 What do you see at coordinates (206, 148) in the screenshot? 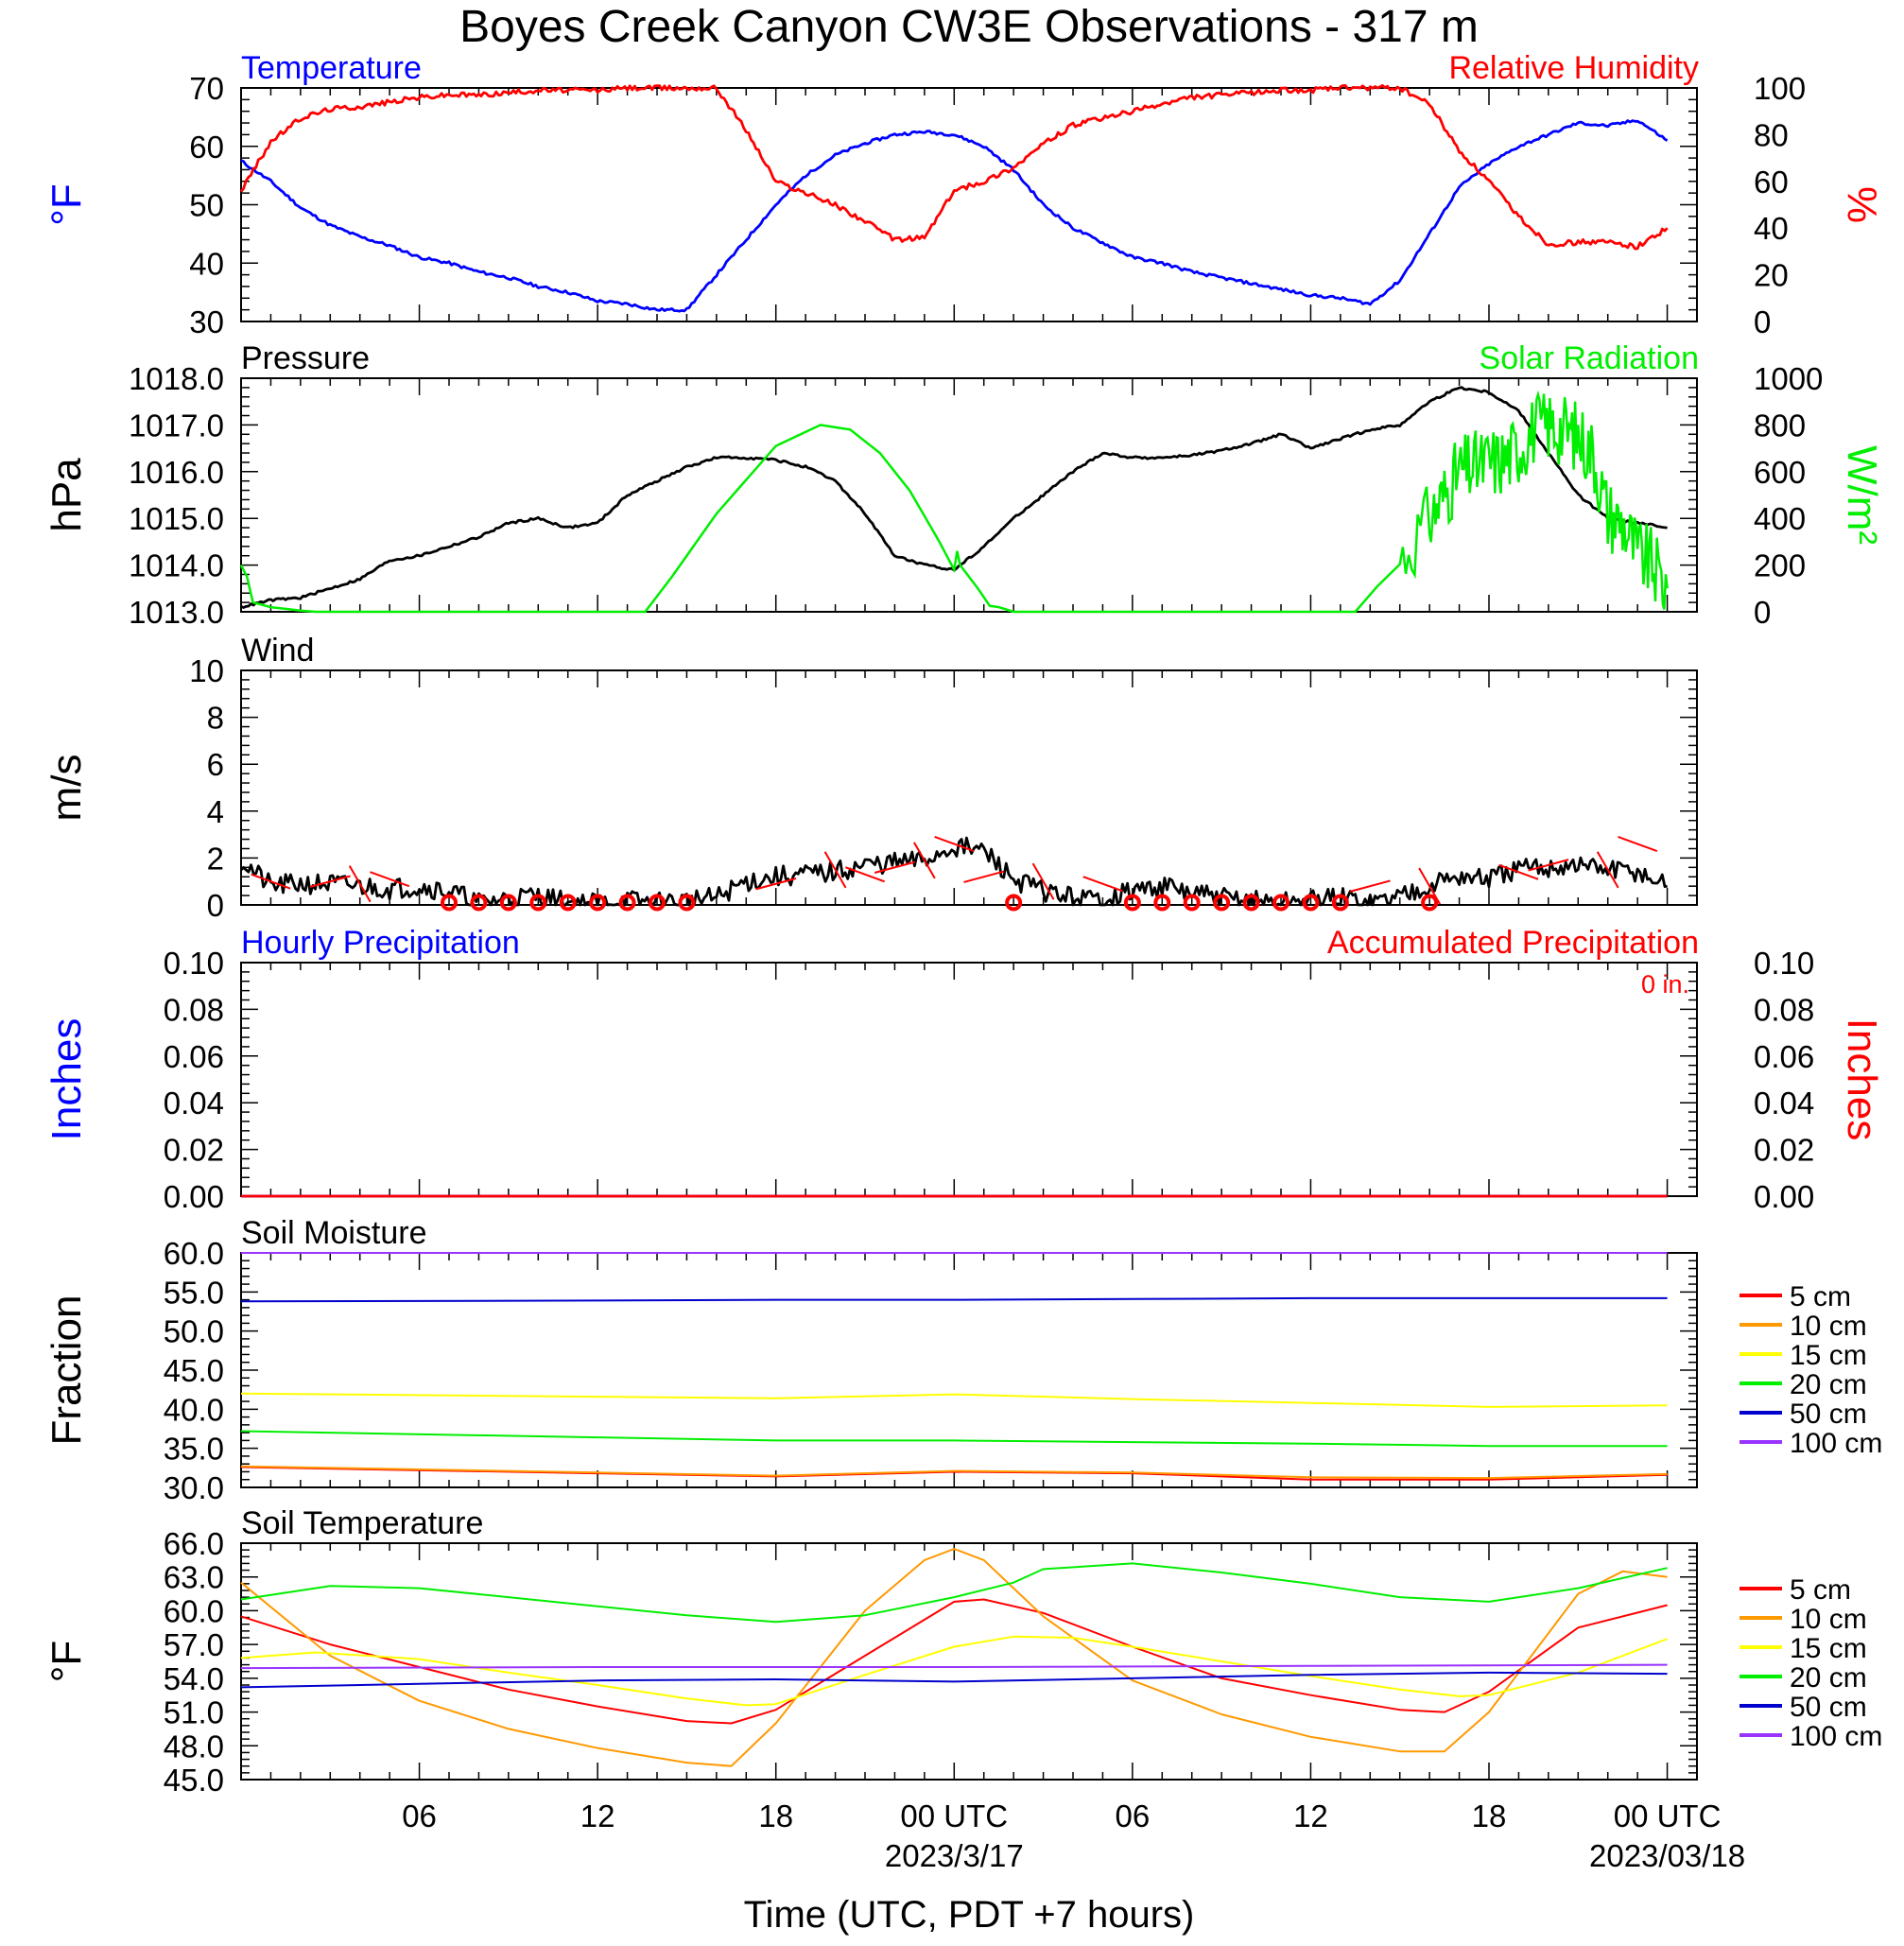
I see `temperature-rh-ytick-label-left: 60` at bounding box center [206, 148].